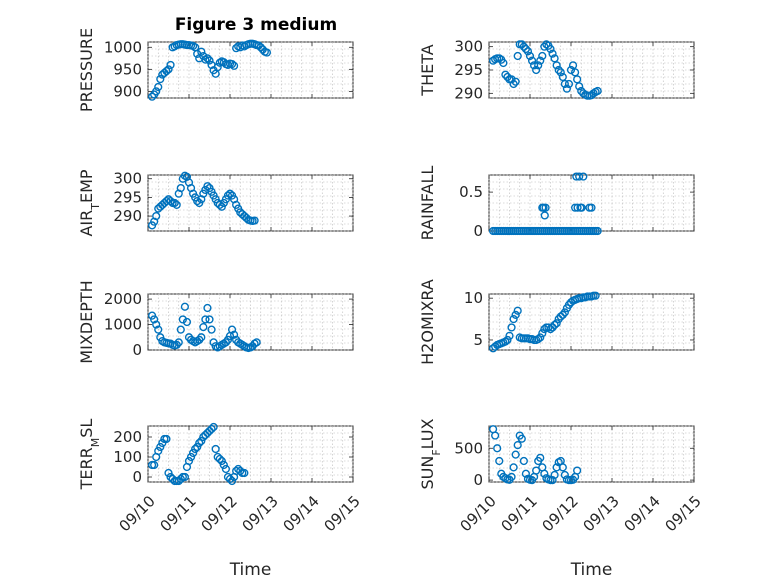  What do you see at coordinates (430, 453) in the screenshot?
I see `y-axis-label: SUNFLUX` at bounding box center [430, 453].